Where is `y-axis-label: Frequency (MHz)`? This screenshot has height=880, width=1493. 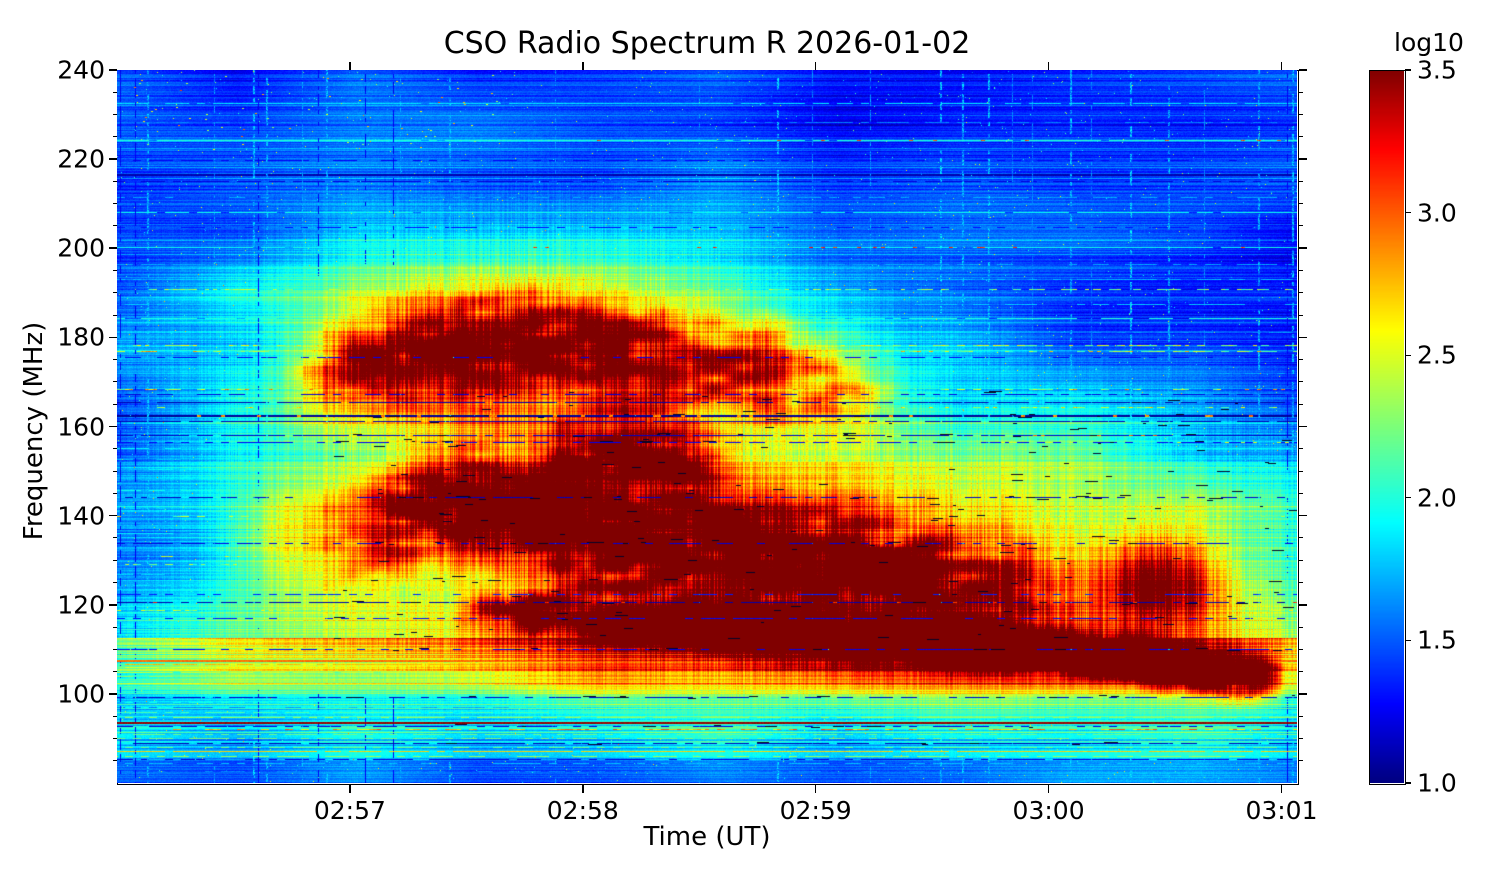
y-axis-label: Frequency (MHz) is located at coordinates (34, 431).